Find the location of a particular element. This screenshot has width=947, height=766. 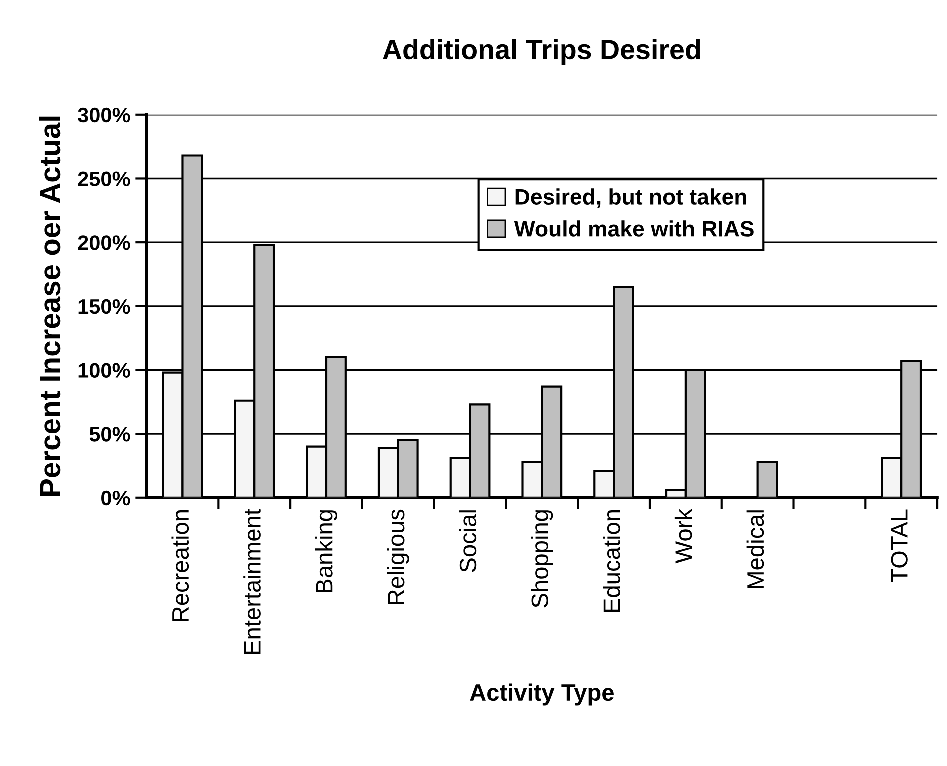

x-tick-label: TOTAL is located at coordinates (899, 546).